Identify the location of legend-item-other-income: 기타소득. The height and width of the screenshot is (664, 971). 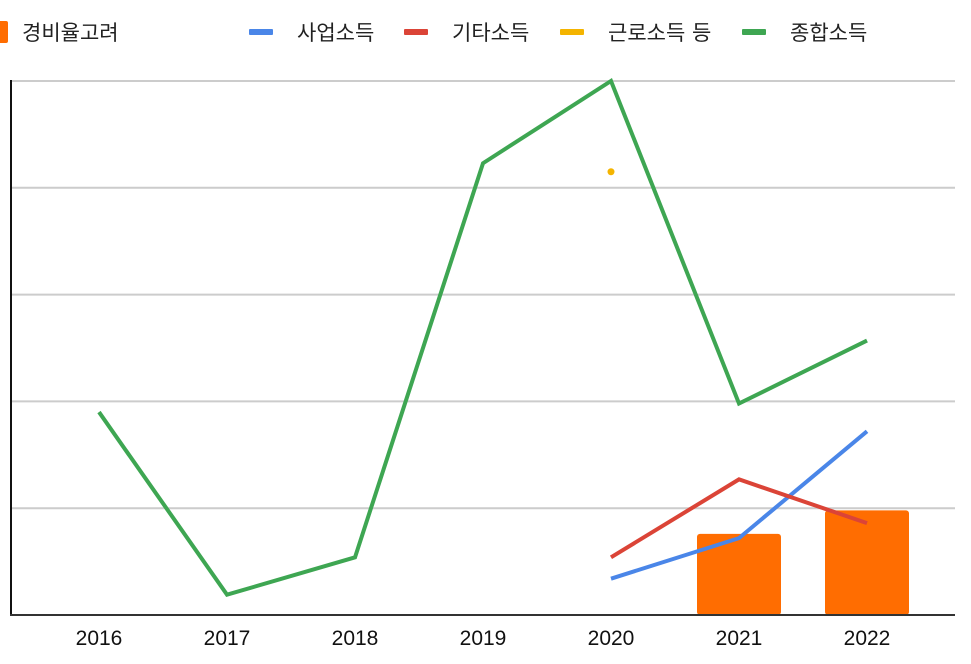
(466, 32).